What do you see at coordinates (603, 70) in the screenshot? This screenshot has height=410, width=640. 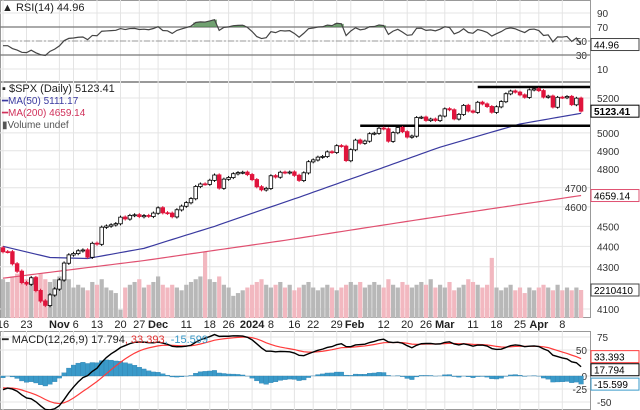 I see `rsi-tick-label: 10` at bounding box center [603, 70].